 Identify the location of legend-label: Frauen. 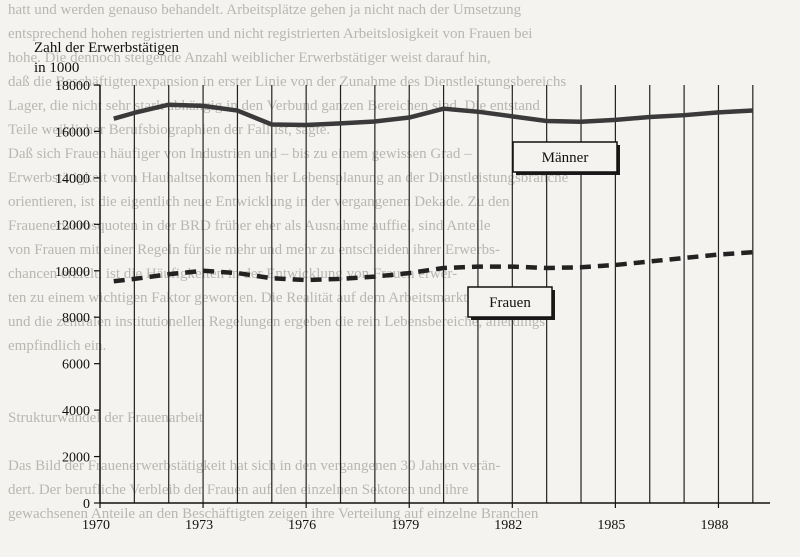
(510, 303).